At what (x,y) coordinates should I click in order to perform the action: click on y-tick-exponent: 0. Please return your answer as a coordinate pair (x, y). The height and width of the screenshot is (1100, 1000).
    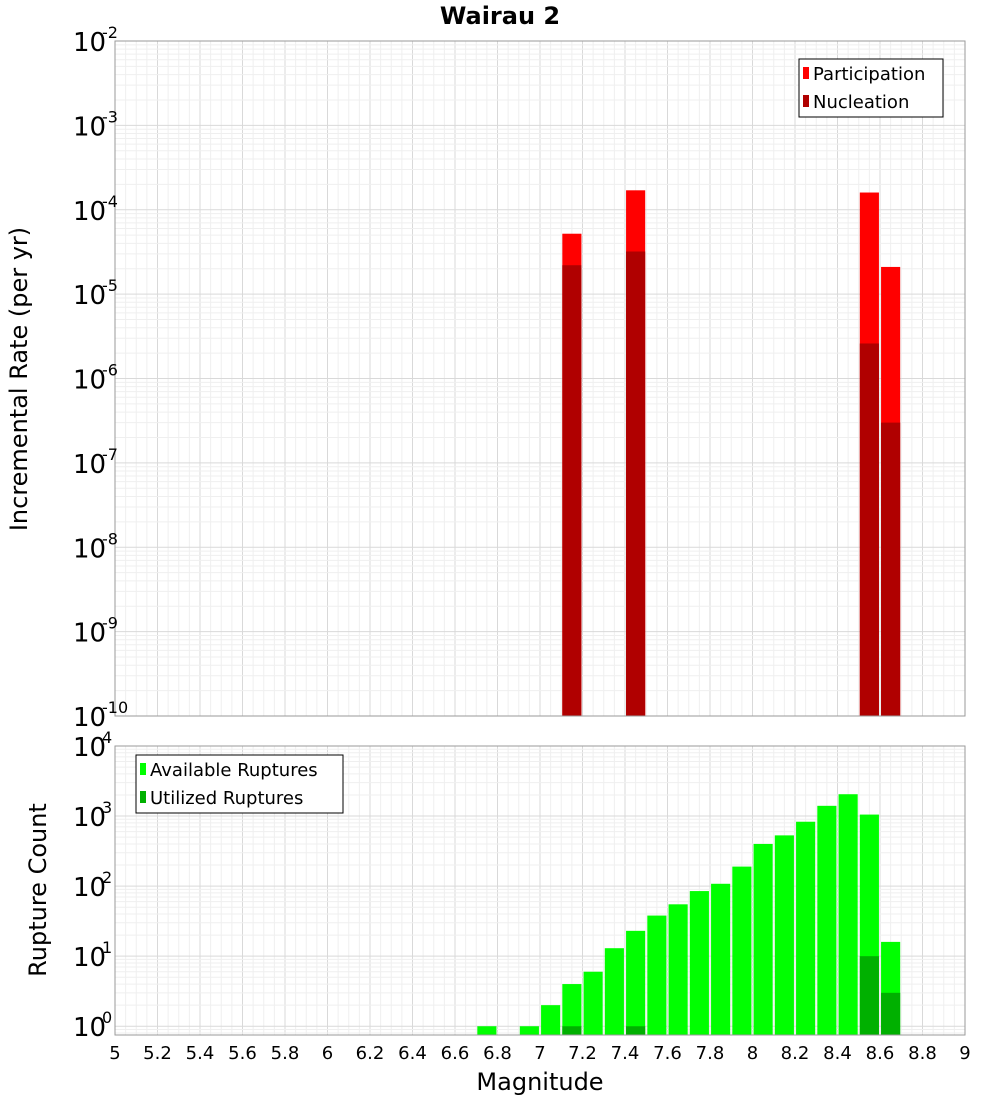
    Looking at the image, I should click on (107, 1017).